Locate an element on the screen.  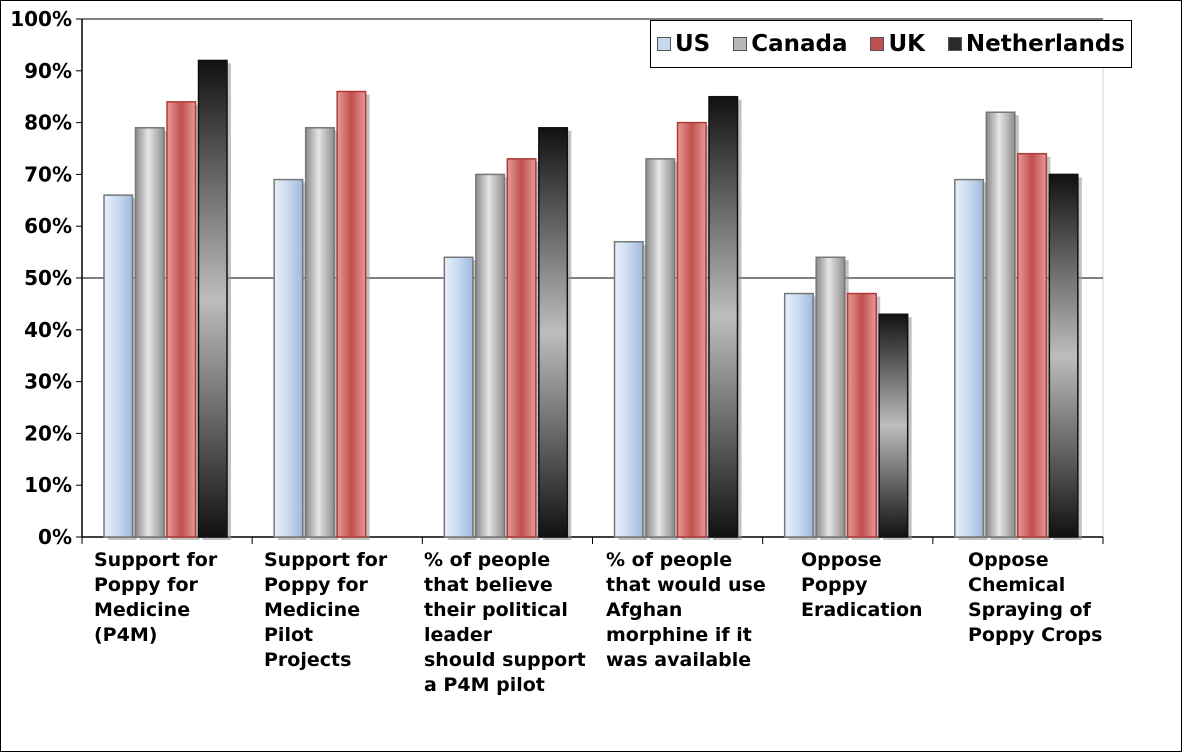
legend-label: US is located at coordinates (693, 44).